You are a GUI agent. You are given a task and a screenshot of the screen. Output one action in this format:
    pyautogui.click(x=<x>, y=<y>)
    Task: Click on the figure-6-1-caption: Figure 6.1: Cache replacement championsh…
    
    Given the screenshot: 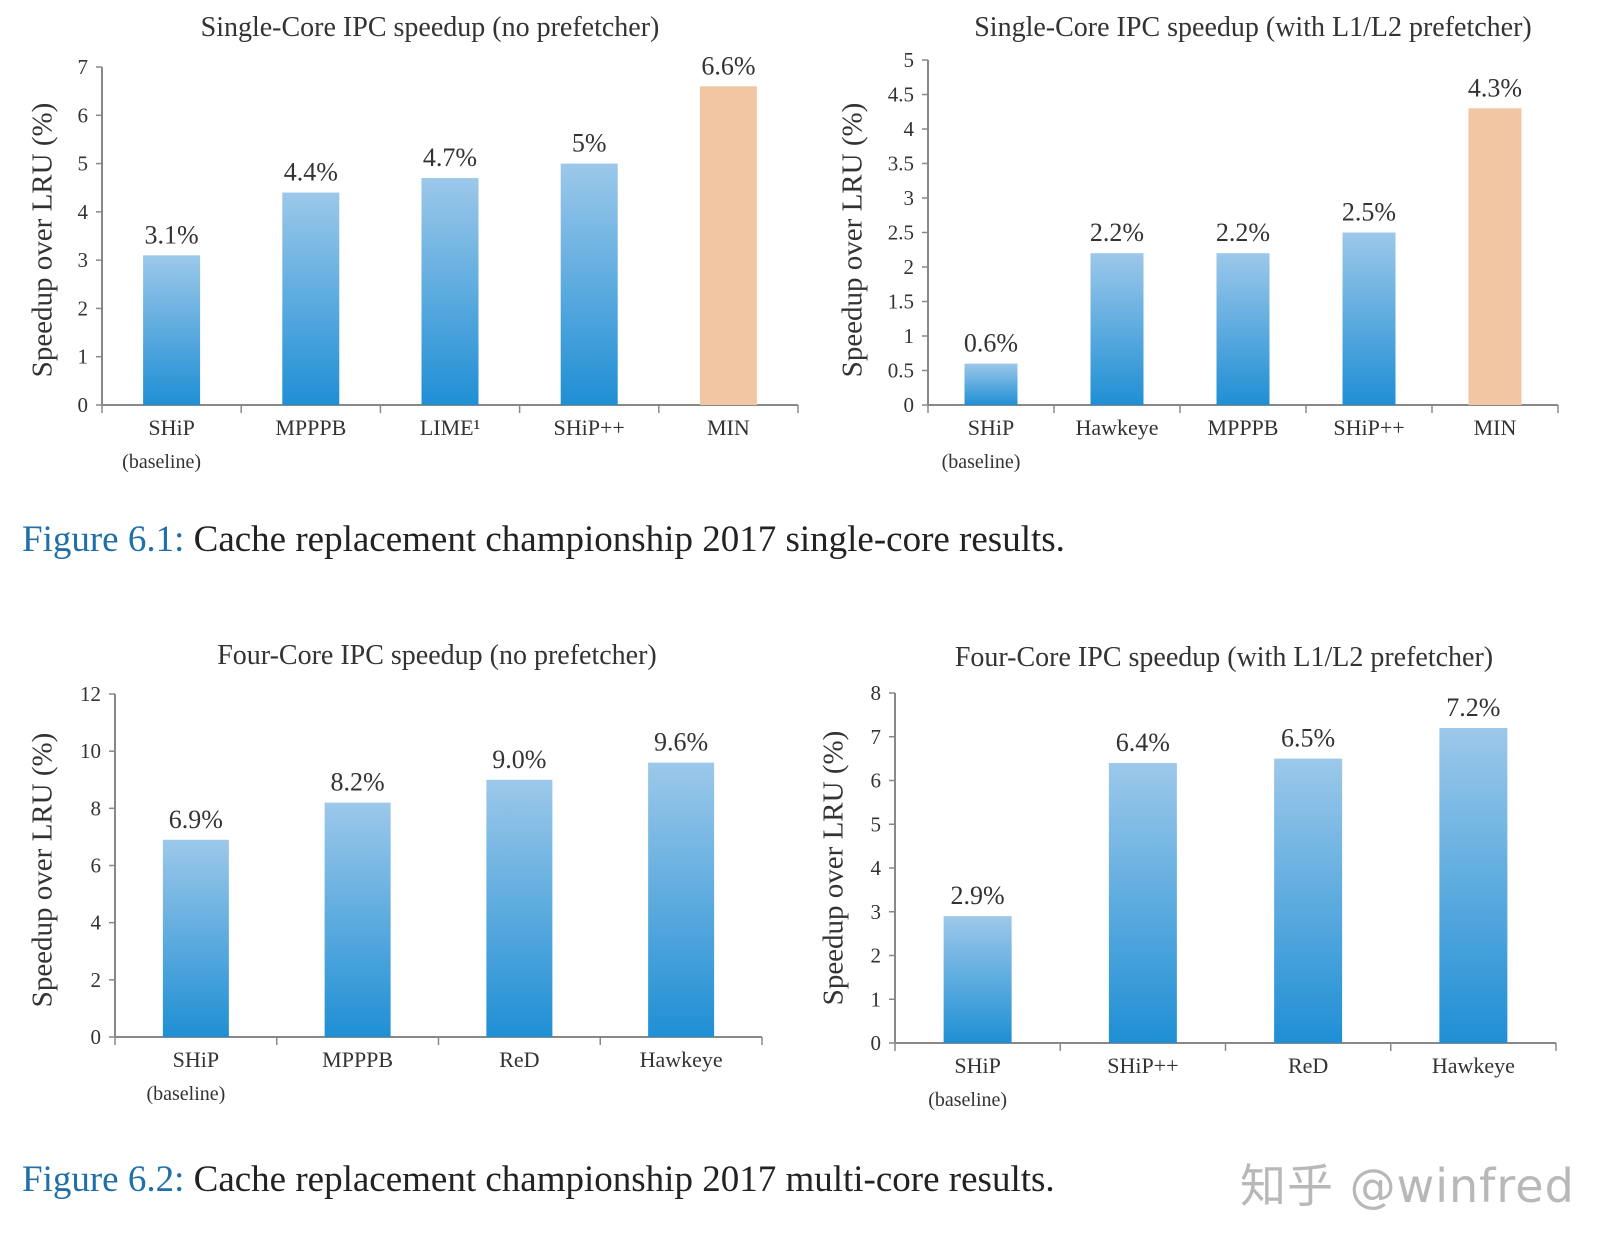 What is the action you would take?
    pyautogui.click(x=543, y=539)
    